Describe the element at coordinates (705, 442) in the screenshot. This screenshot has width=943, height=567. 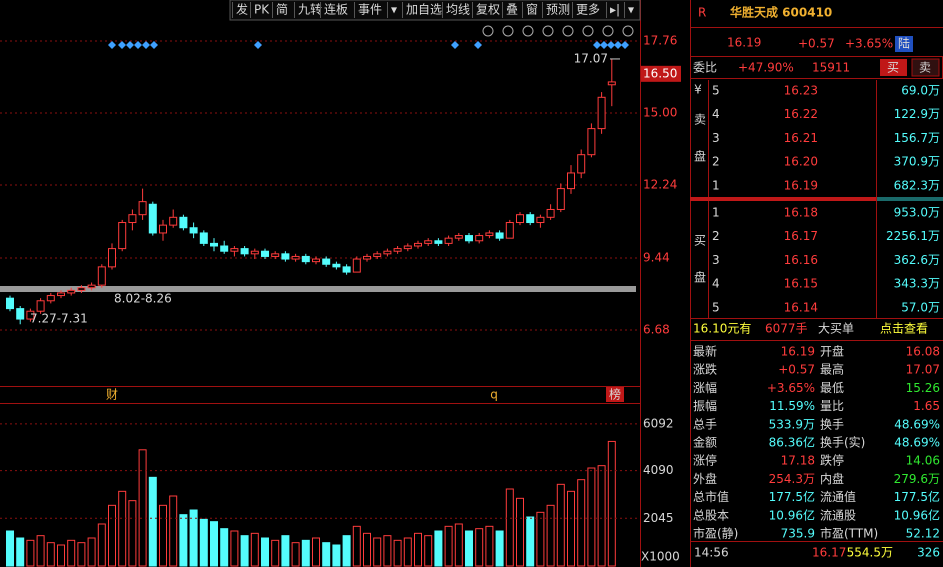
I see `stat-label: 金额` at that location.